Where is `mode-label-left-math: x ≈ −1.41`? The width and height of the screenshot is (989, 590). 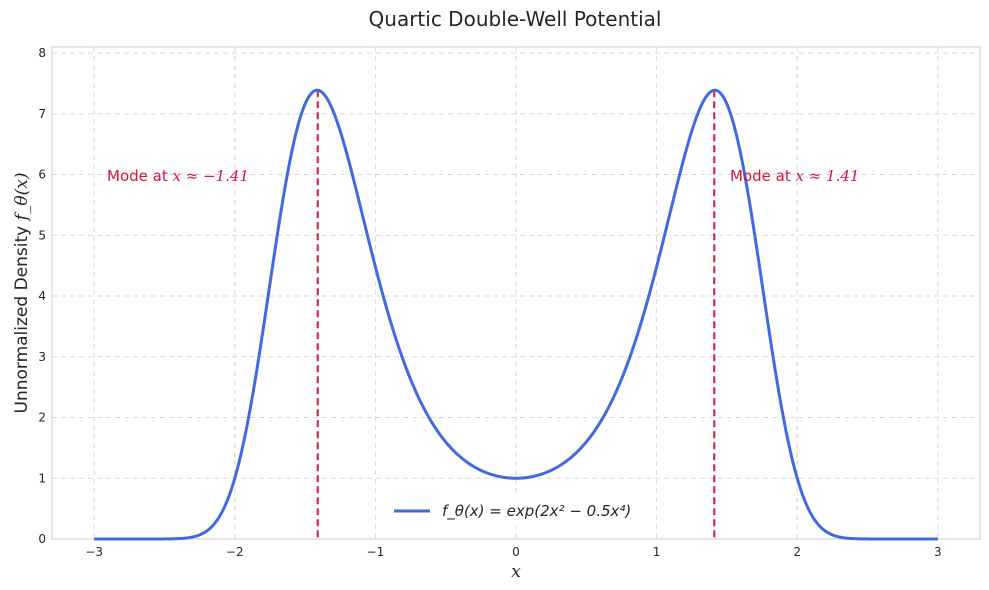
mode-label-left-math: x ≈ −1.41 is located at coordinates (210, 176).